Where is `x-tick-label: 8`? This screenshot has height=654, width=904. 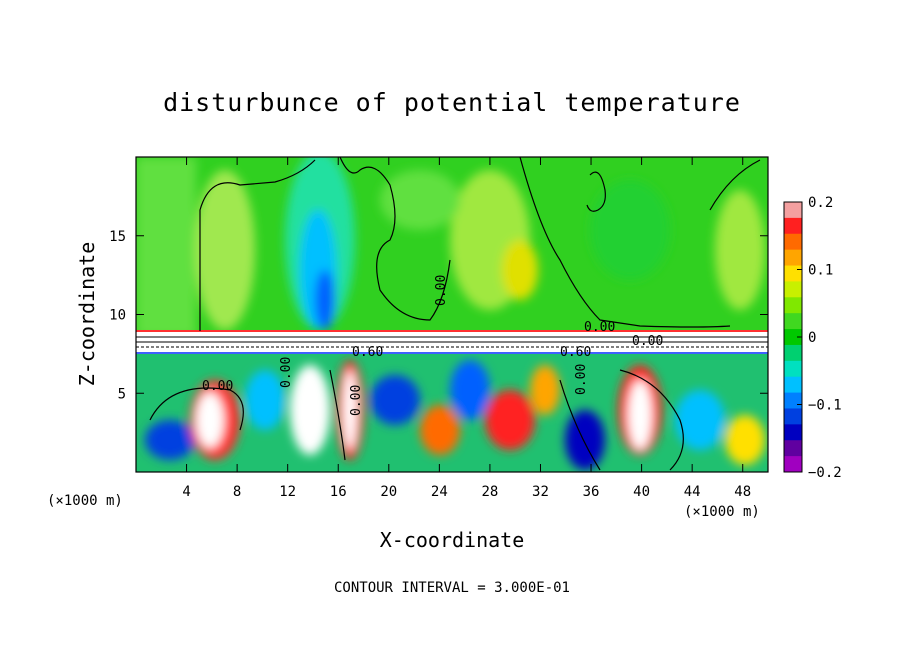 x-tick-label: 8 is located at coordinates (237, 492).